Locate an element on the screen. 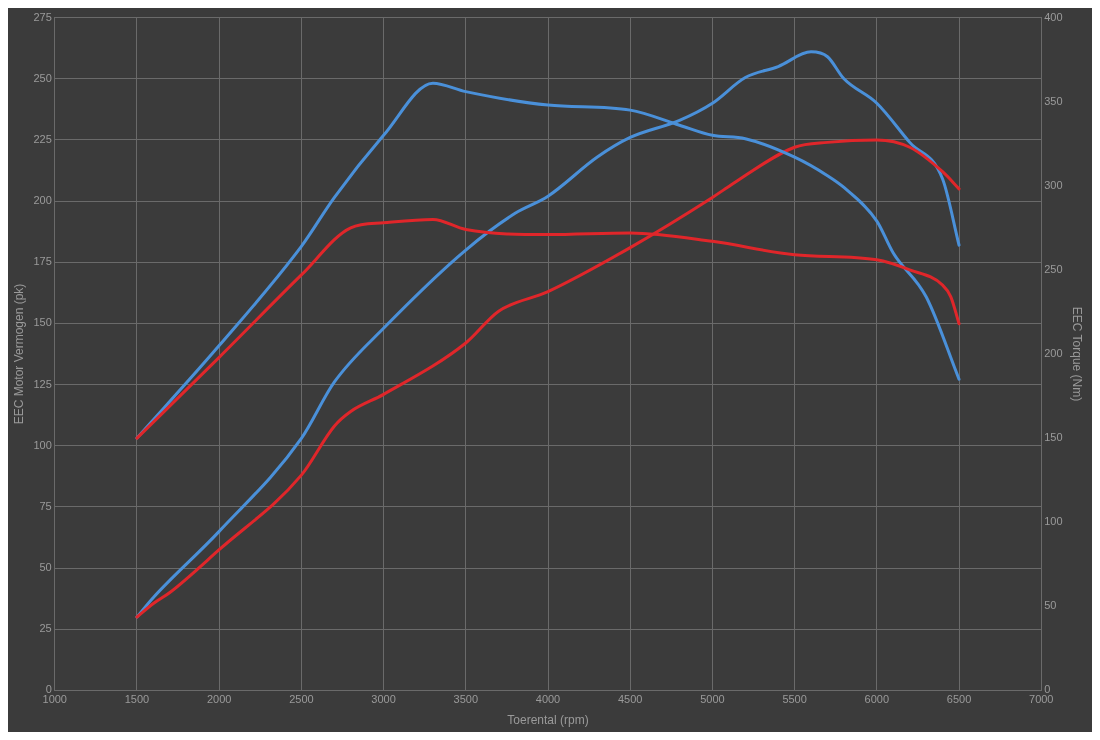 The height and width of the screenshot is (740, 1100). y-tick-label: 200 is located at coordinates (42, 200).